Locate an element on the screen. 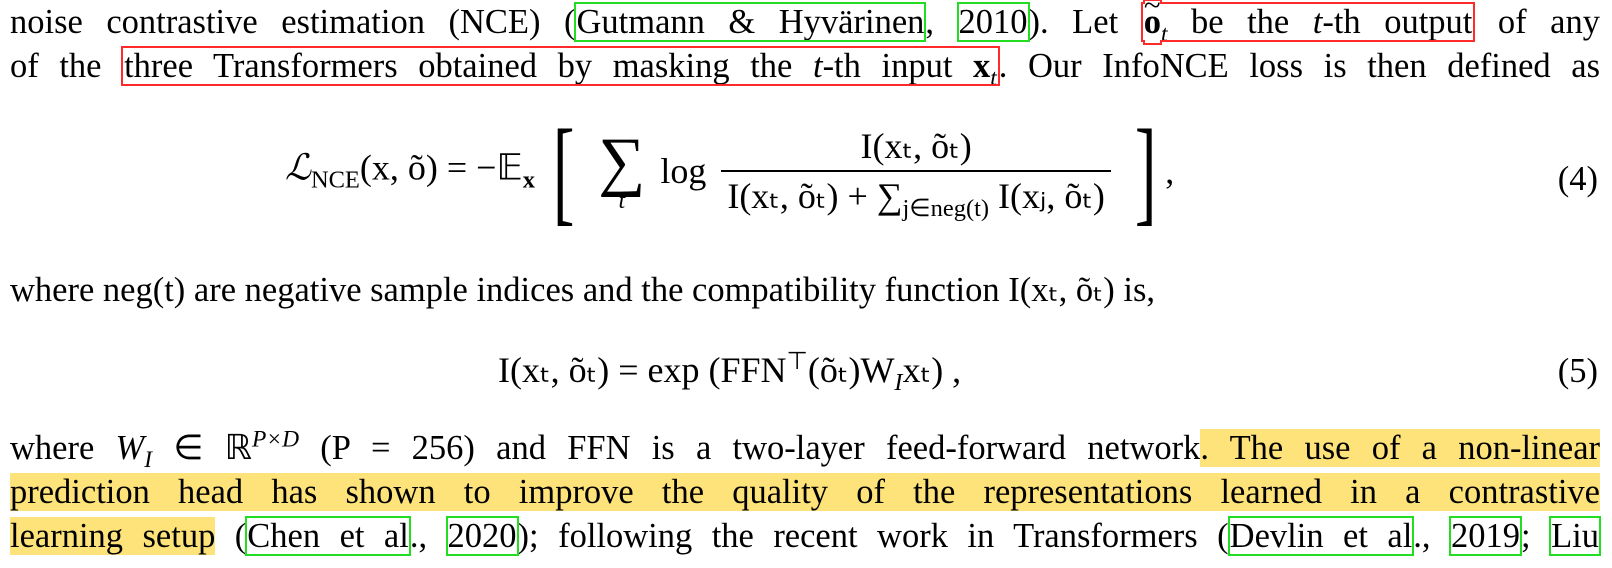  equation5-part1: I(xₜ, õₜ) = exp (FFN is located at coordinates (642, 370).